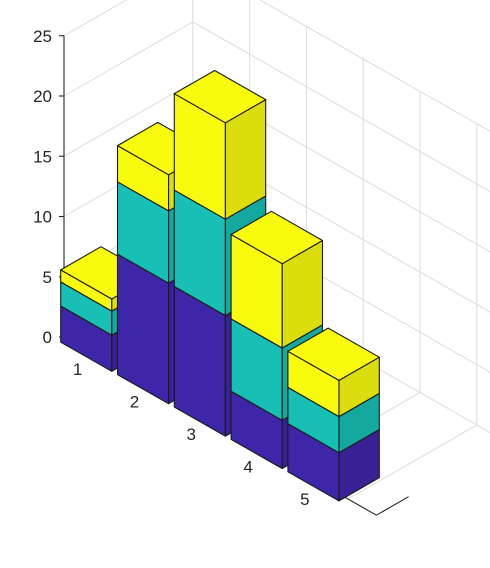 Image resolution: width=490 pixels, height=568 pixels. I want to click on x-tick-label: 4, so click(247, 466).